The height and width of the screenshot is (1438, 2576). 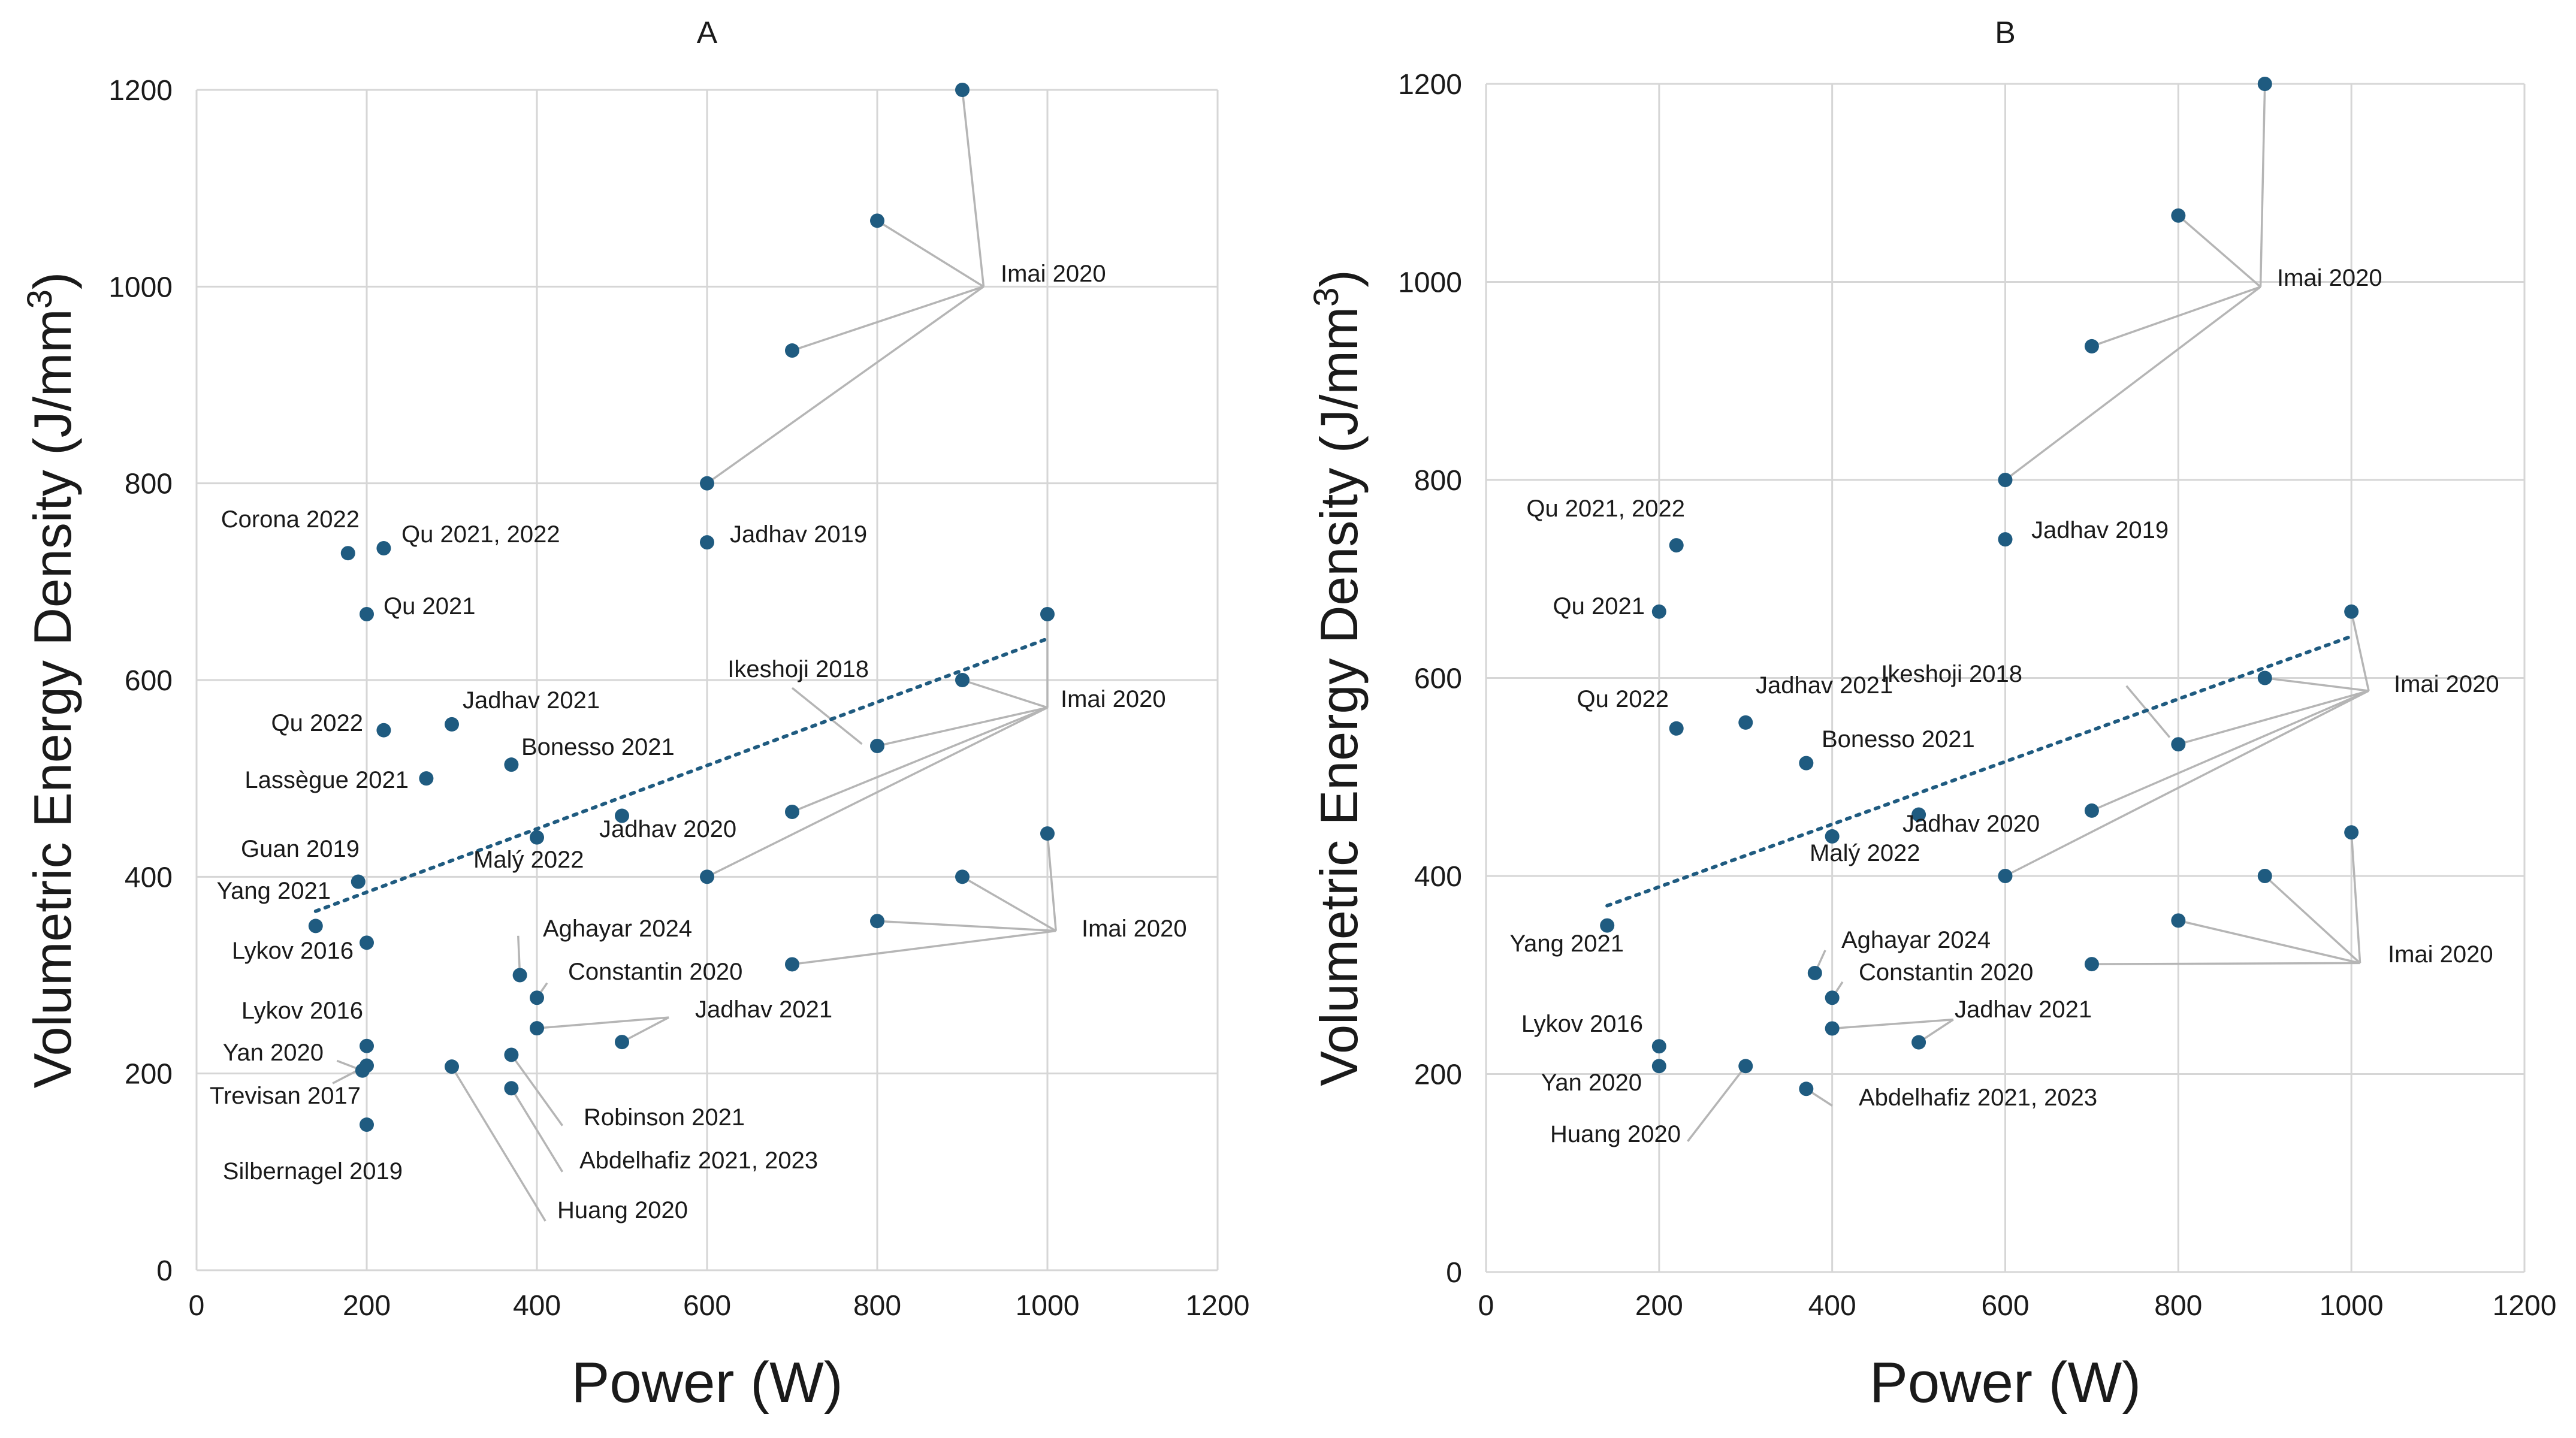 I want to click on data-label: Lassègue 2021, so click(x=326, y=780).